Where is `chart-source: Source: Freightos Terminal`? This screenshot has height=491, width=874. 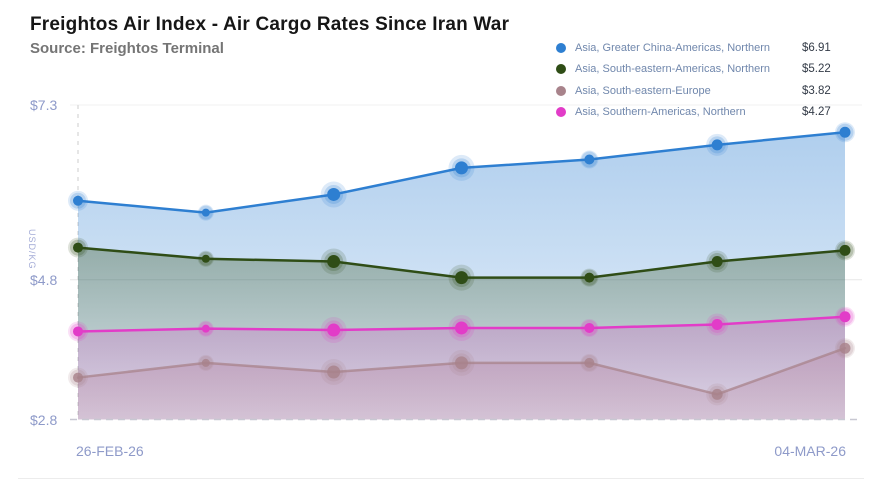 chart-source: Source: Freightos Terminal is located at coordinates (127, 48).